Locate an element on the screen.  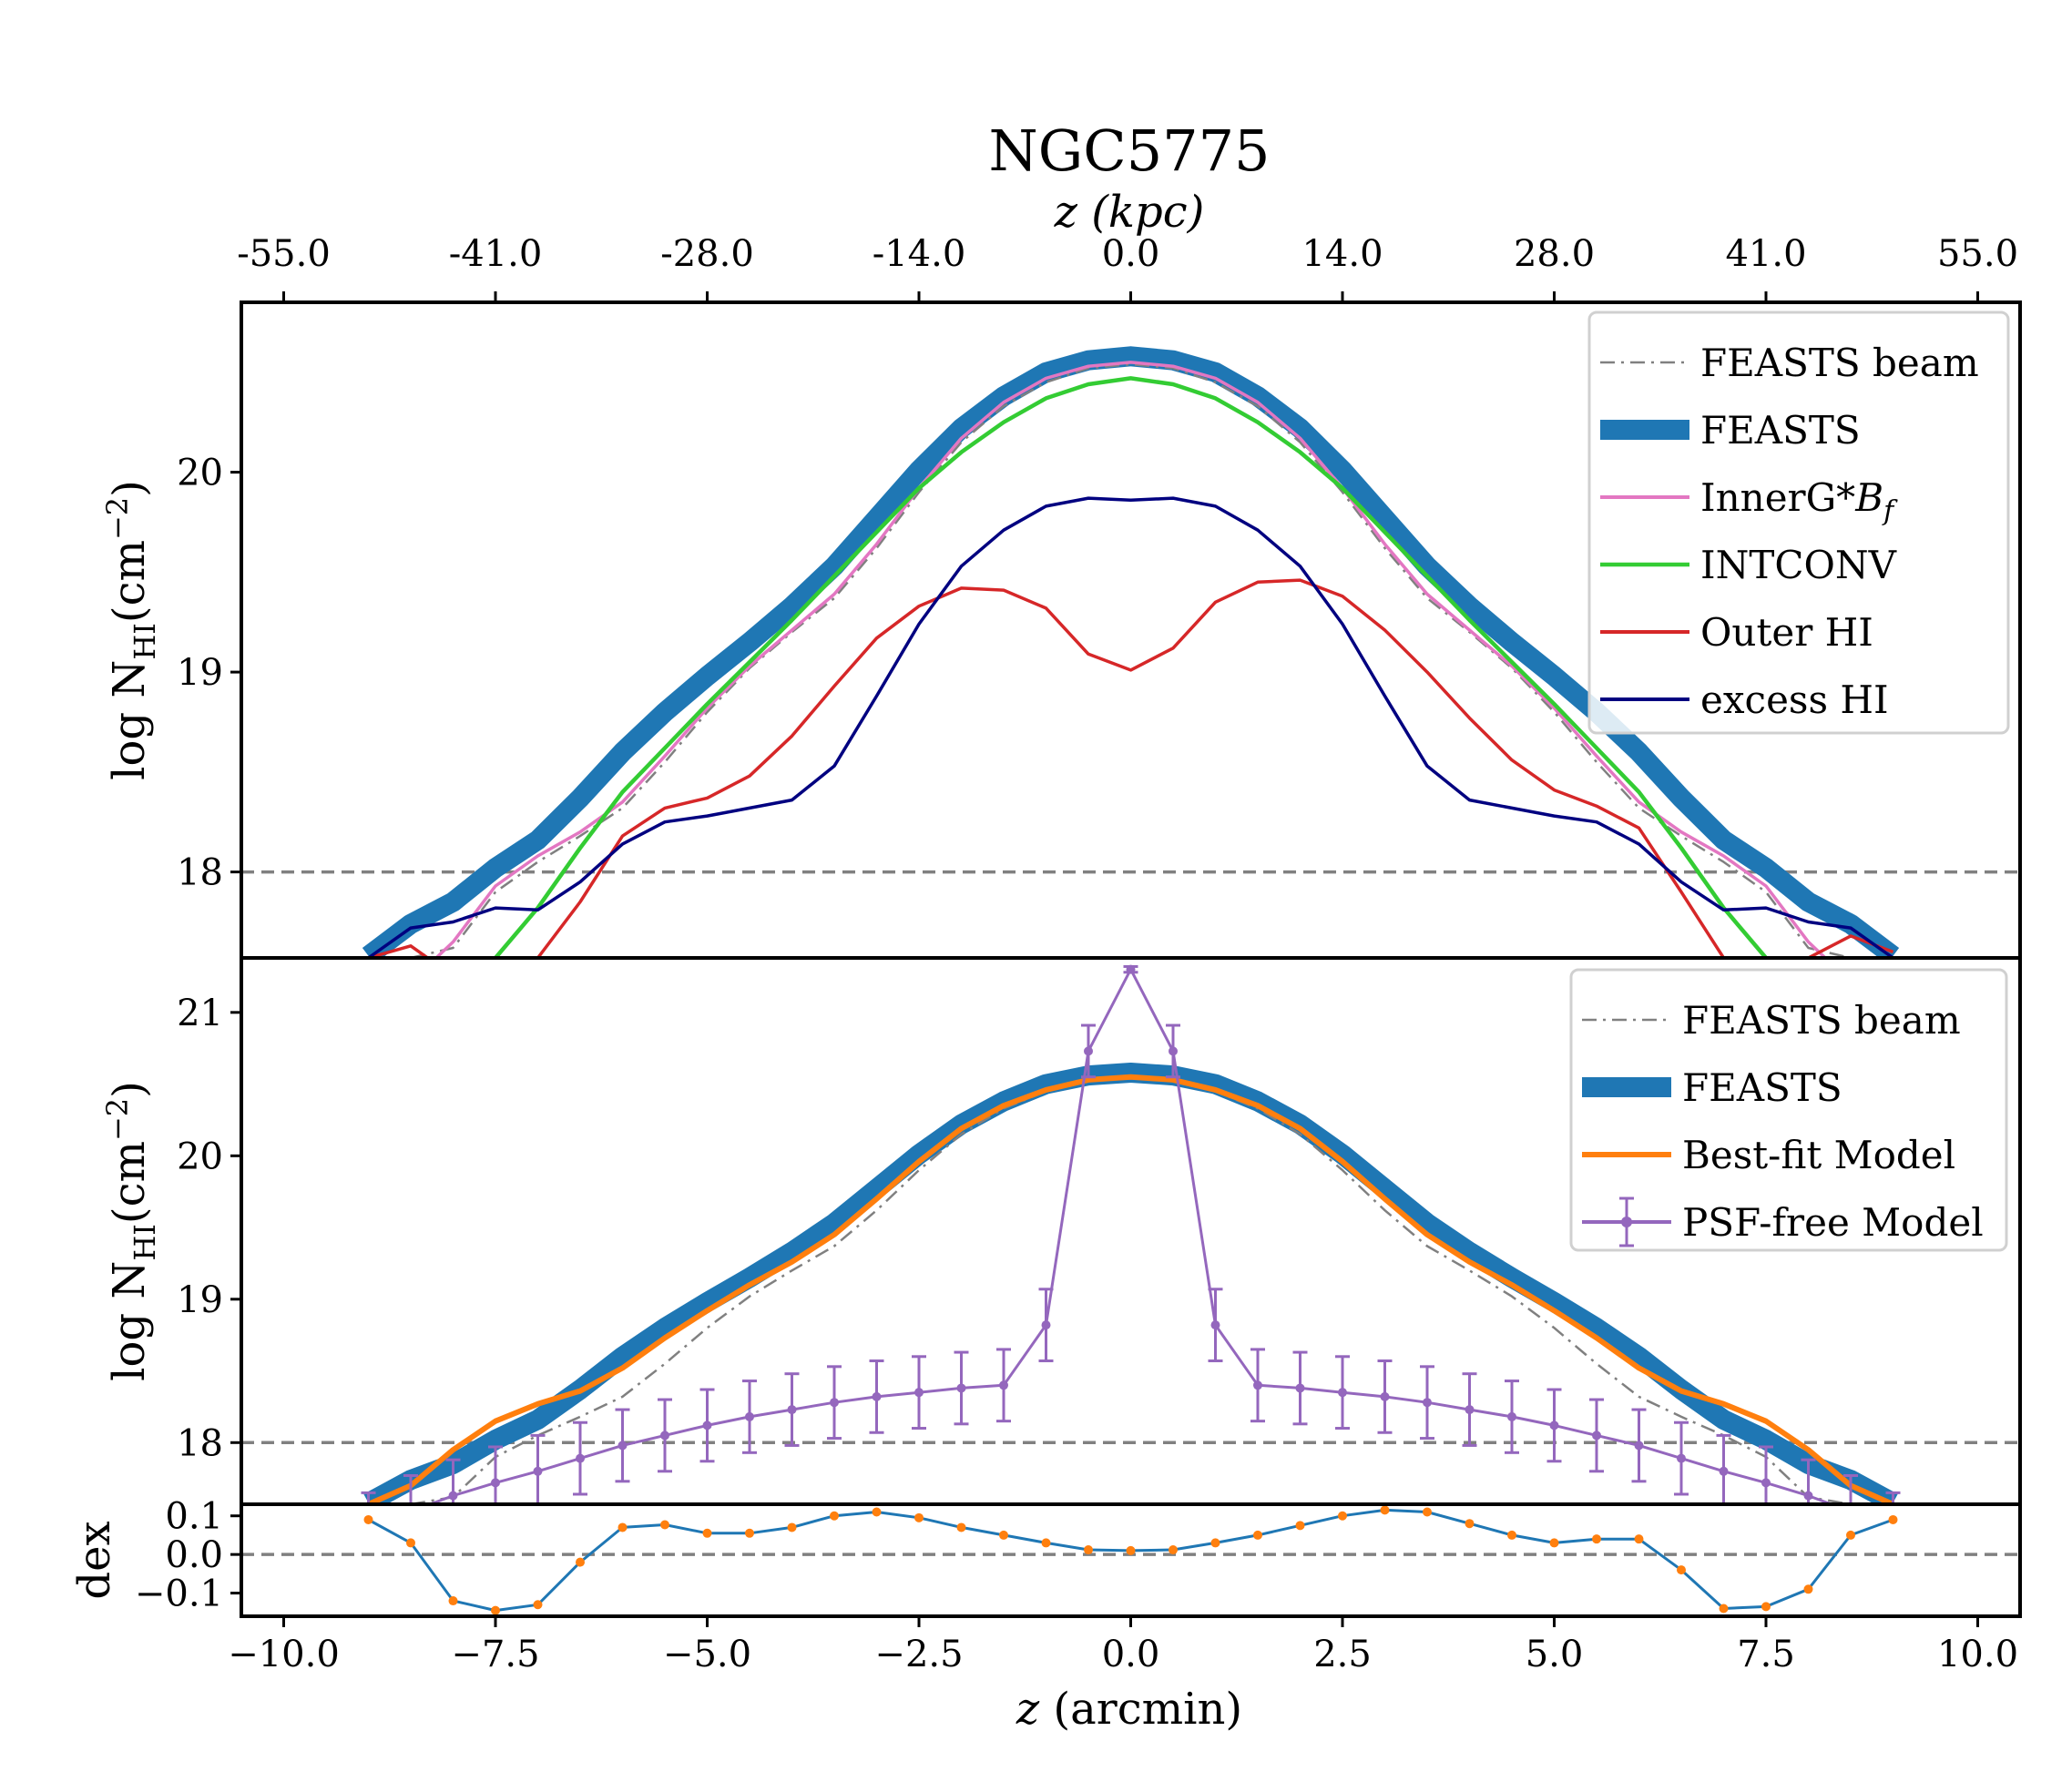
y-tick-label: 18 is located at coordinates (200, 873).